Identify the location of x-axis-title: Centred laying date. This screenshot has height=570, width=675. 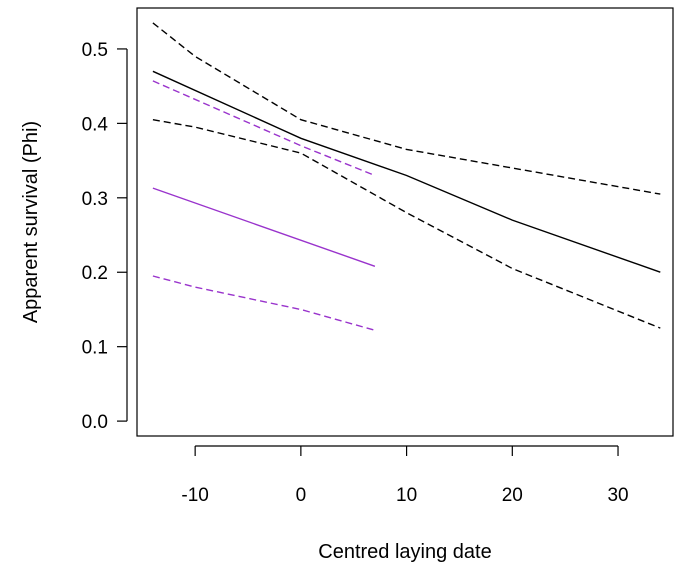
(404, 552).